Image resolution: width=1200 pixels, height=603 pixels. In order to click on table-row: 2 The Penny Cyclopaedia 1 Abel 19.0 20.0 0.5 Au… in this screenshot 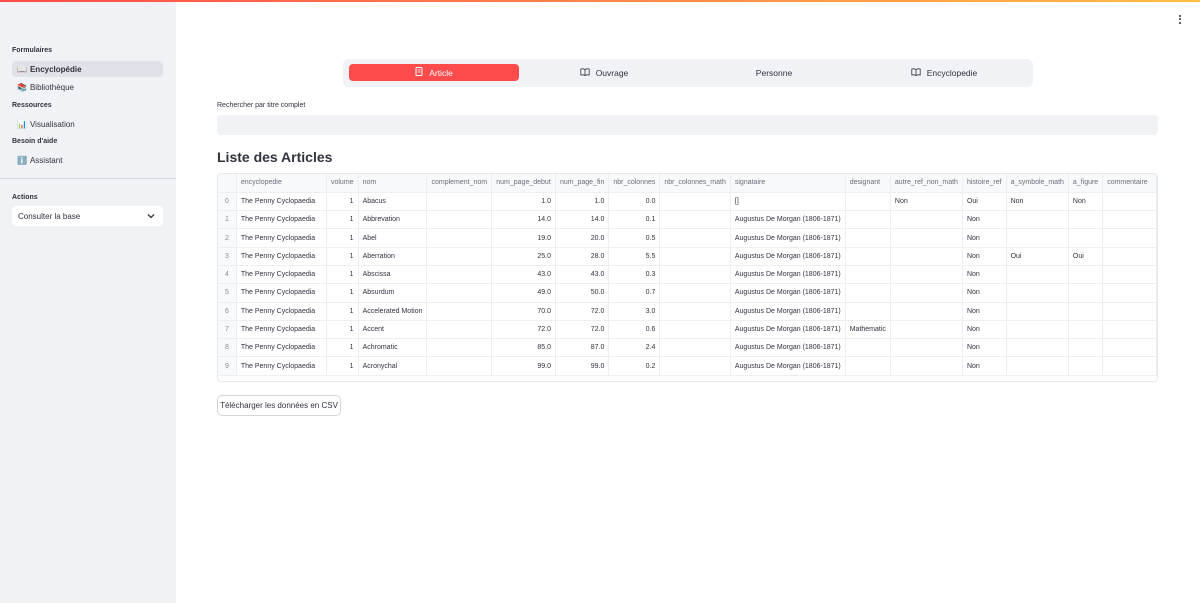, I will do `click(687, 238)`.